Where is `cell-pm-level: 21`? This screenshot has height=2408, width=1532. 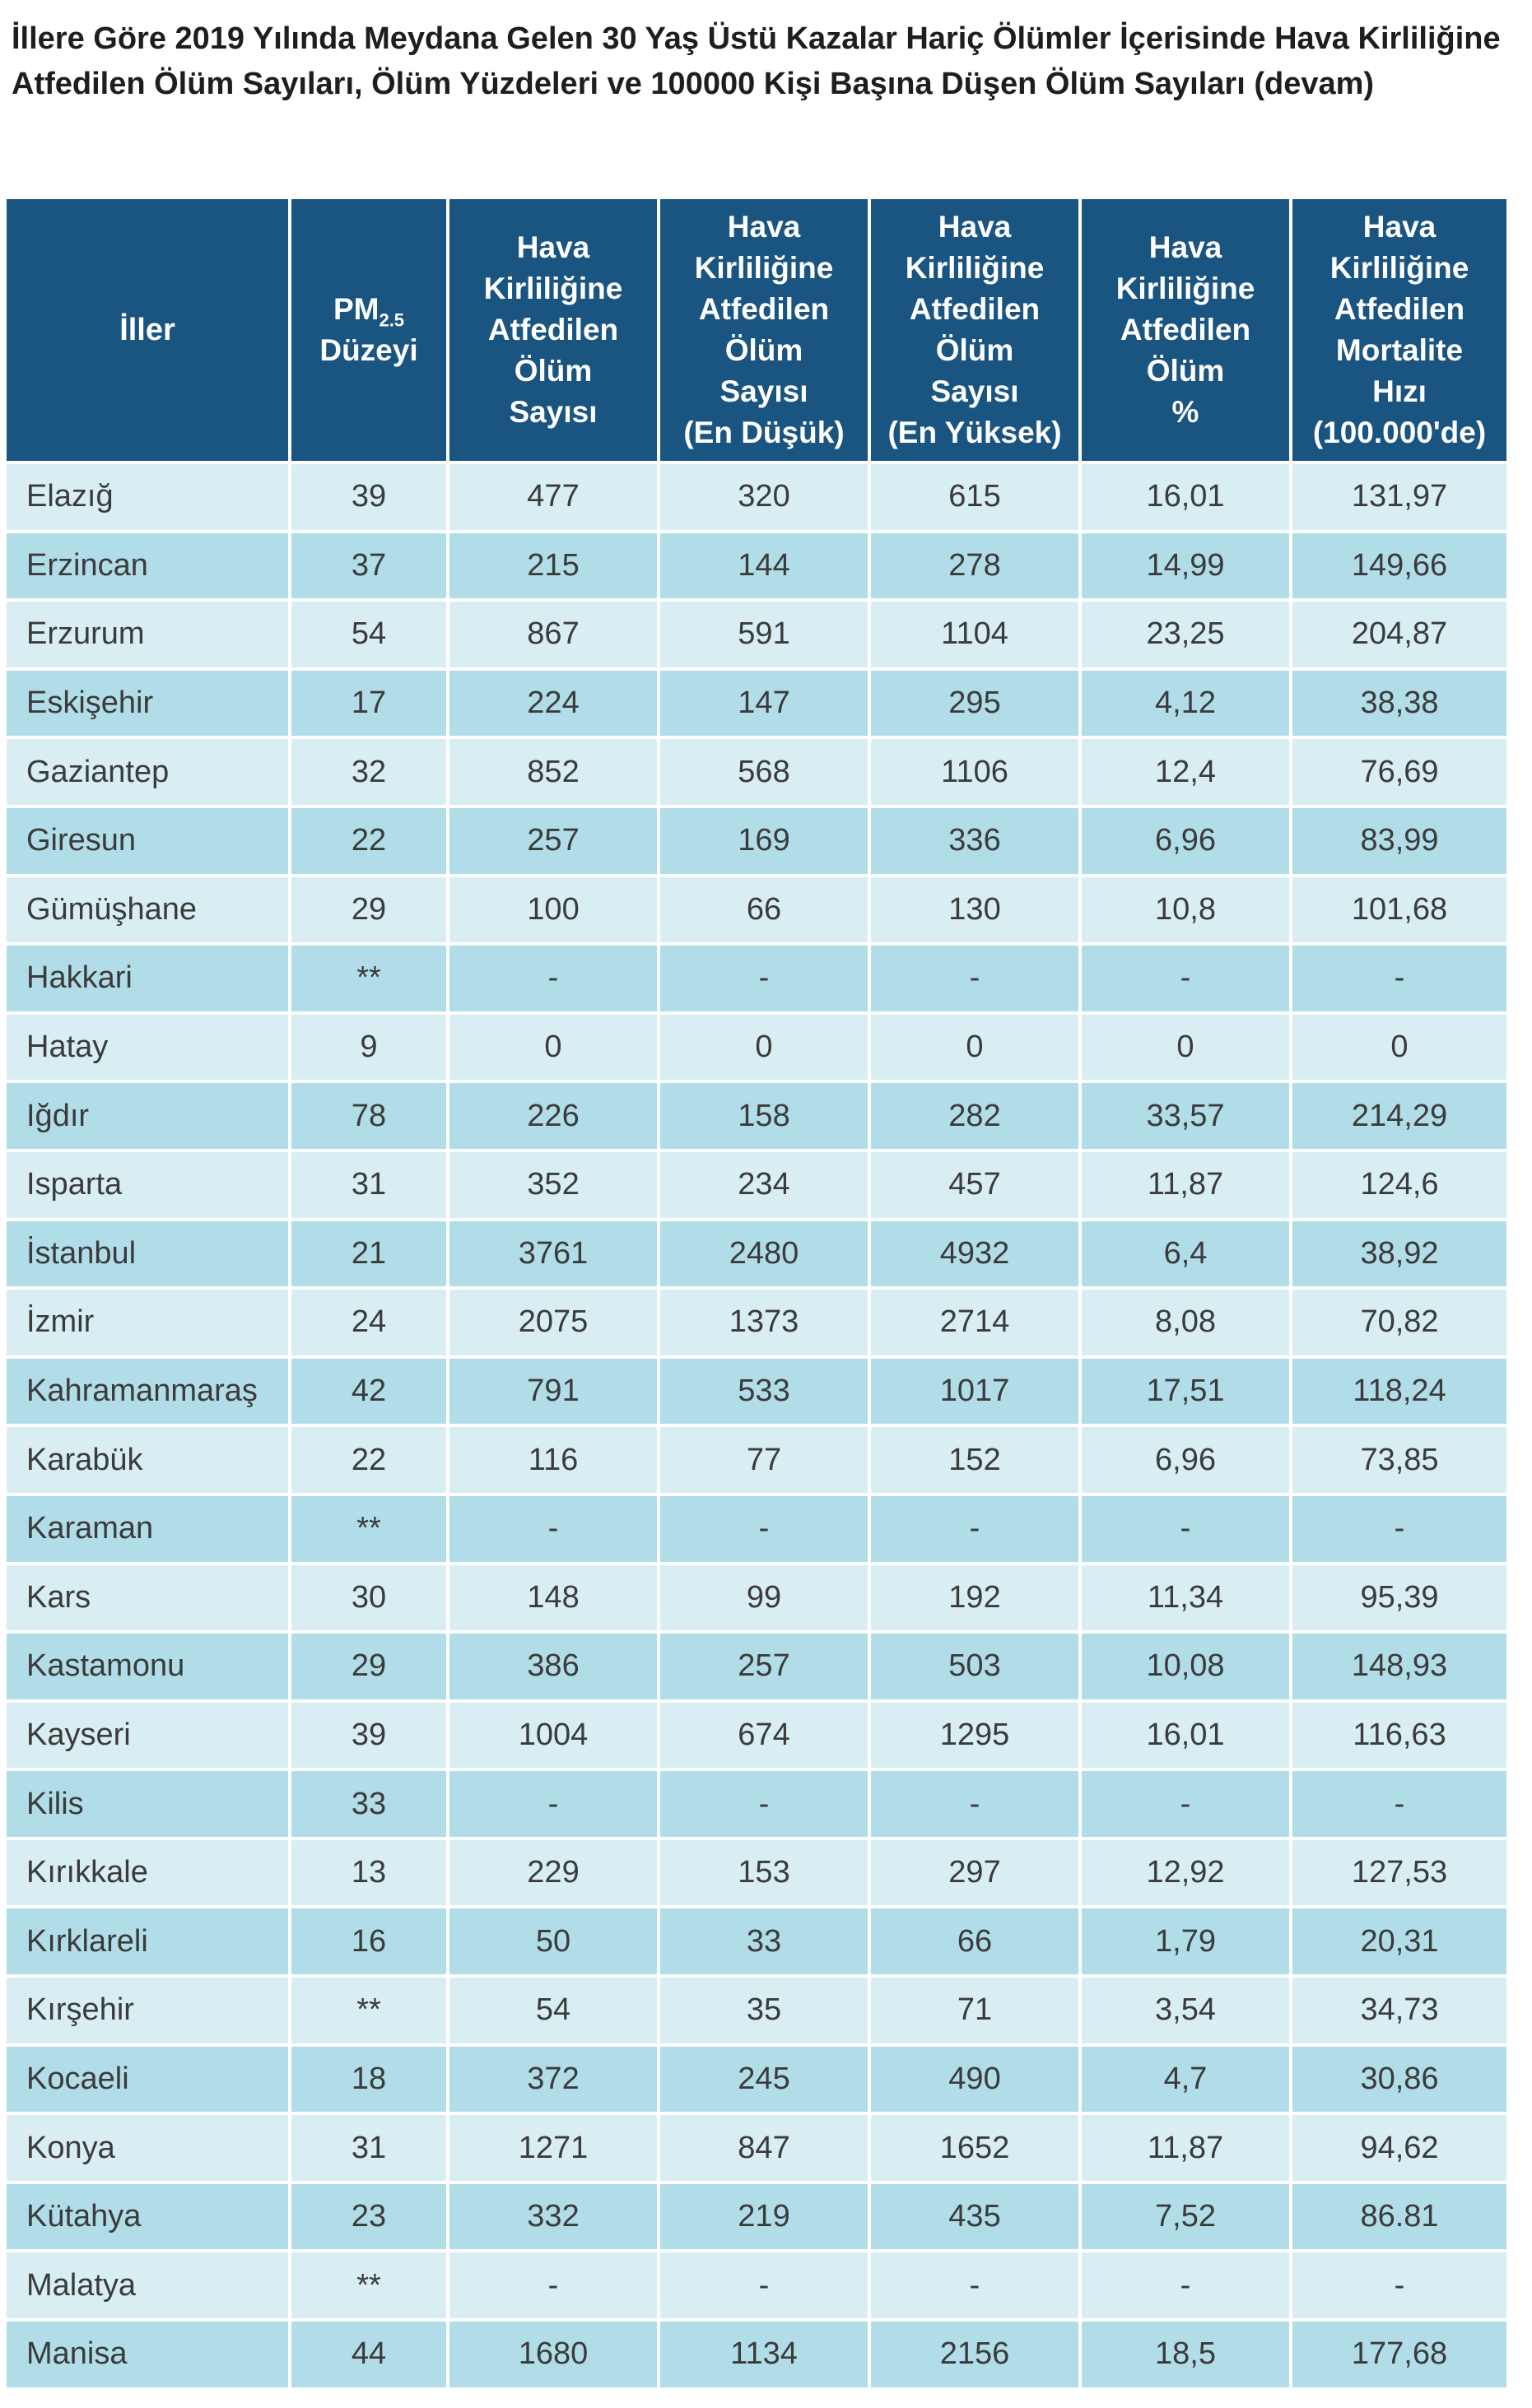 cell-pm-level: 21 is located at coordinates (369, 1253).